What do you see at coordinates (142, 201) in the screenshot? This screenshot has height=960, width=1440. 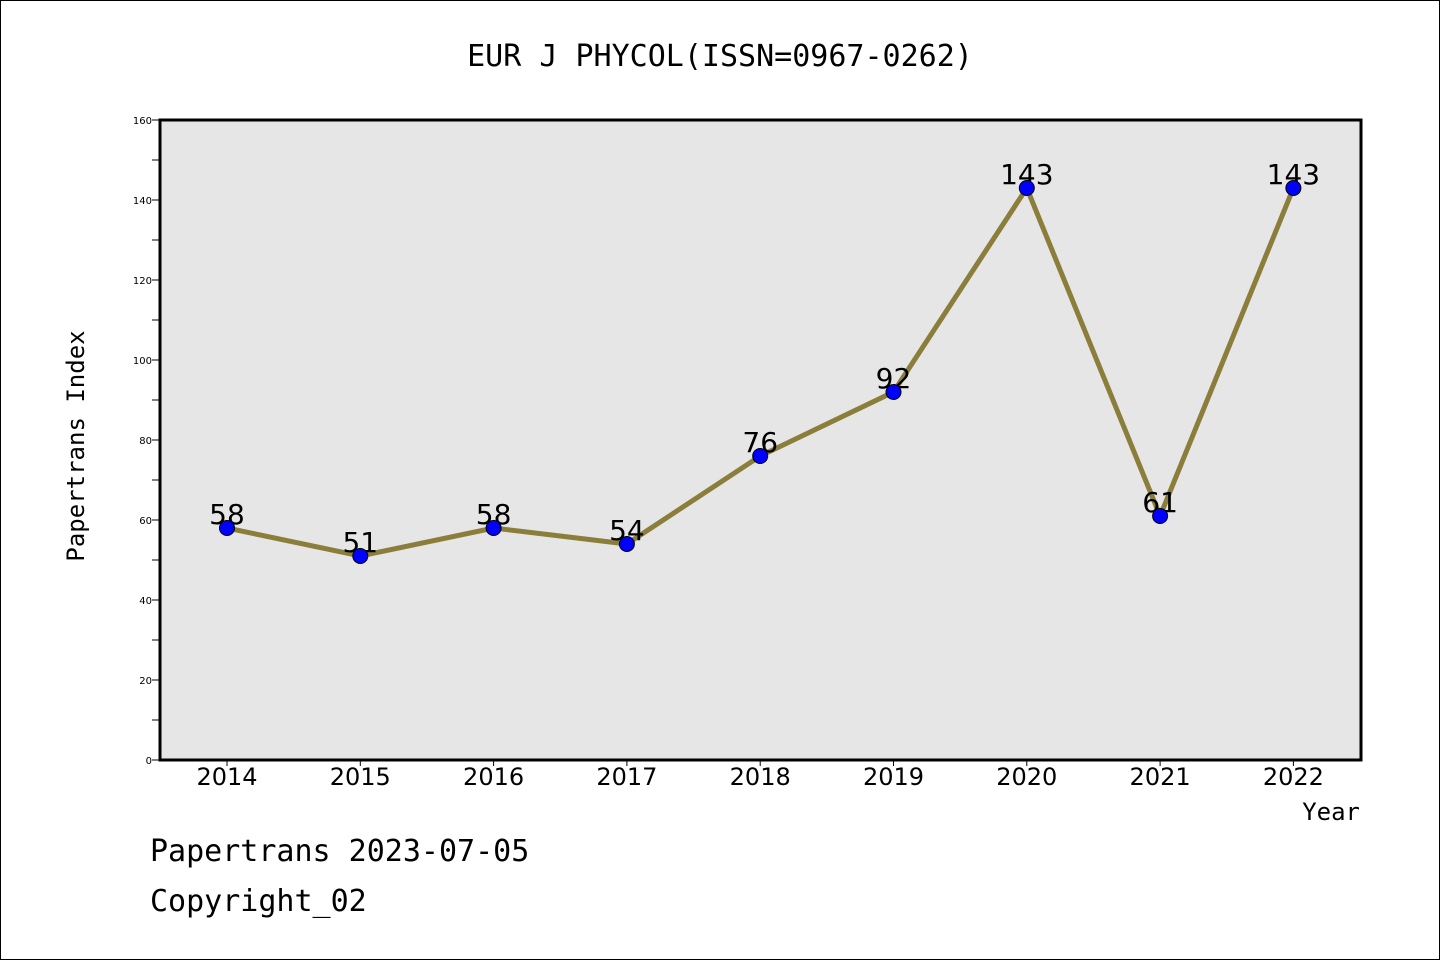 I see `y-tick-label: 140` at bounding box center [142, 201].